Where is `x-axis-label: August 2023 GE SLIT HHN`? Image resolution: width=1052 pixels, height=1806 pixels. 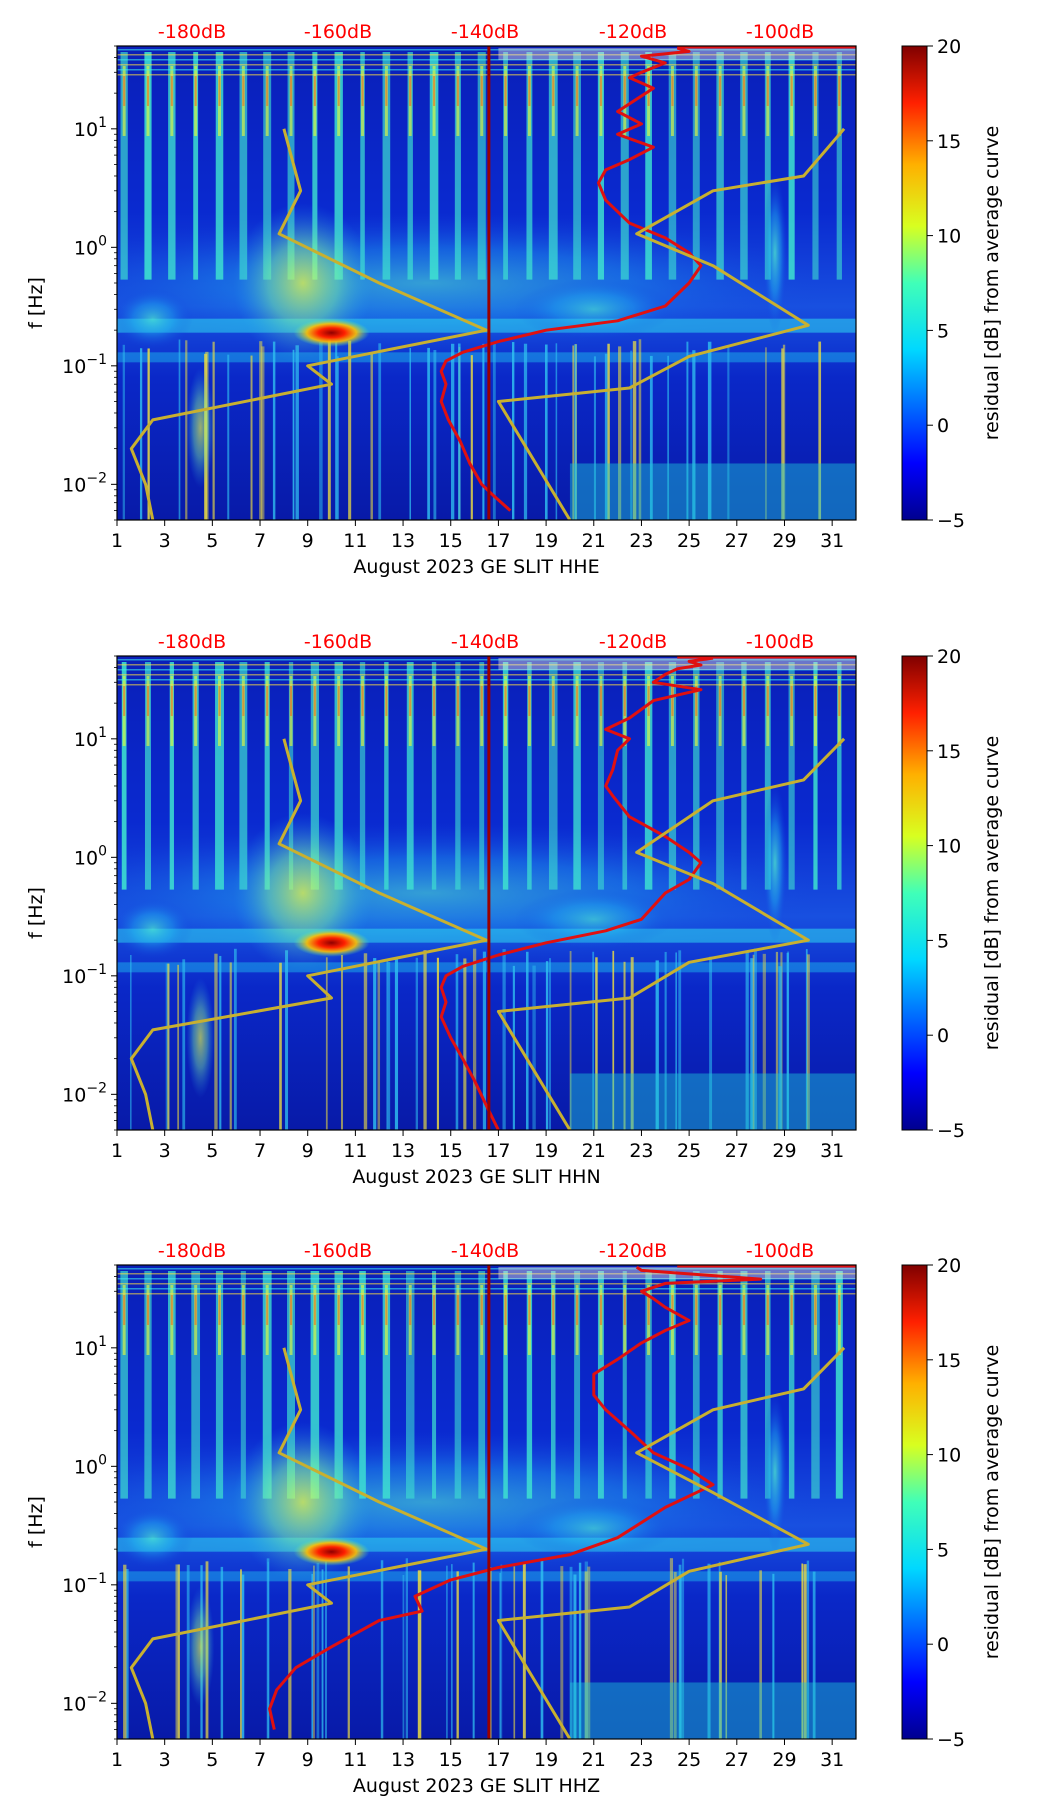
x-axis-label: August 2023 GE SLIT HHN is located at coordinates (476, 1177).